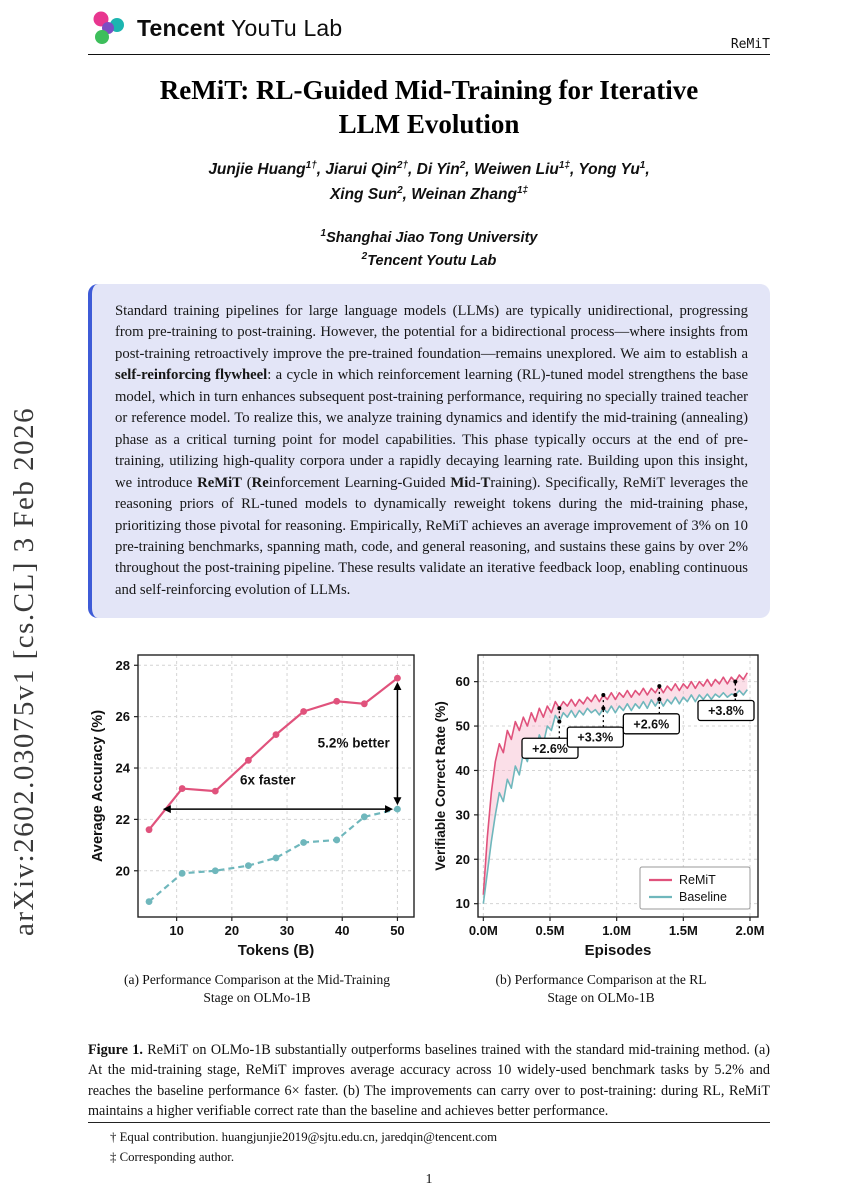 Image resolution: width=858 pixels, height=1200 pixels. I want to click on svg-text: Baseline, so click(703, 897).